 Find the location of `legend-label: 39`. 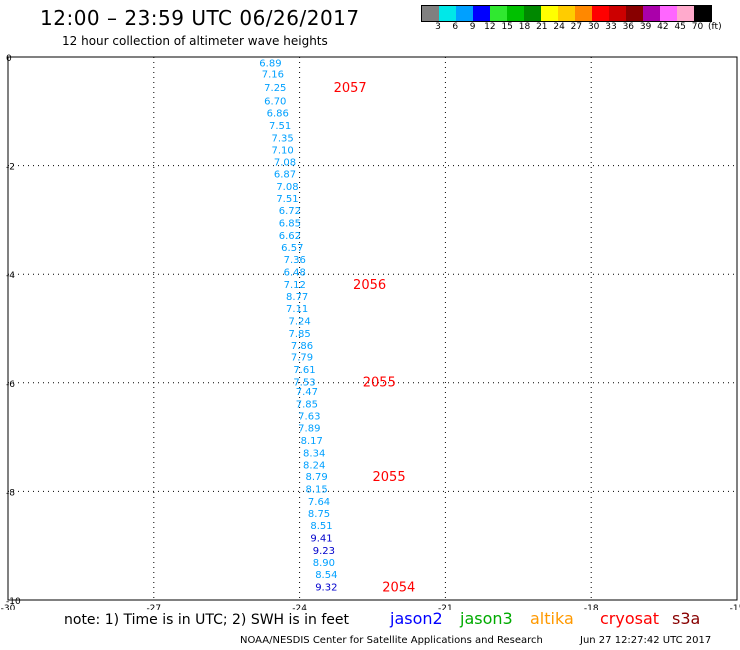

legend-label: 39 is located at coordinates (645, 27).